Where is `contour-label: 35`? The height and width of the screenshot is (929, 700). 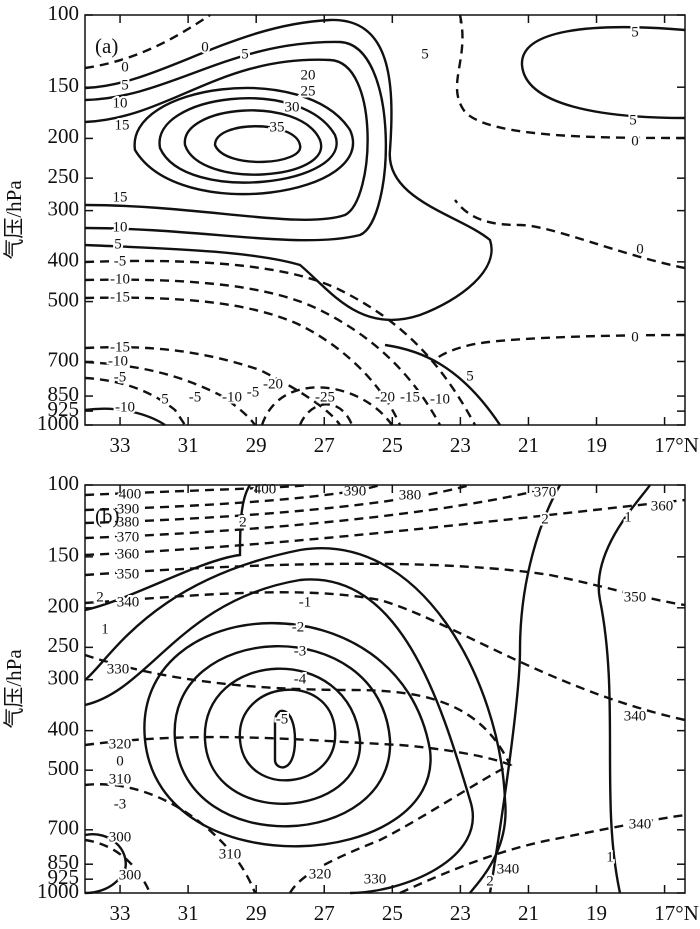
contour-label: 35 is located at coordinates (277, 127).